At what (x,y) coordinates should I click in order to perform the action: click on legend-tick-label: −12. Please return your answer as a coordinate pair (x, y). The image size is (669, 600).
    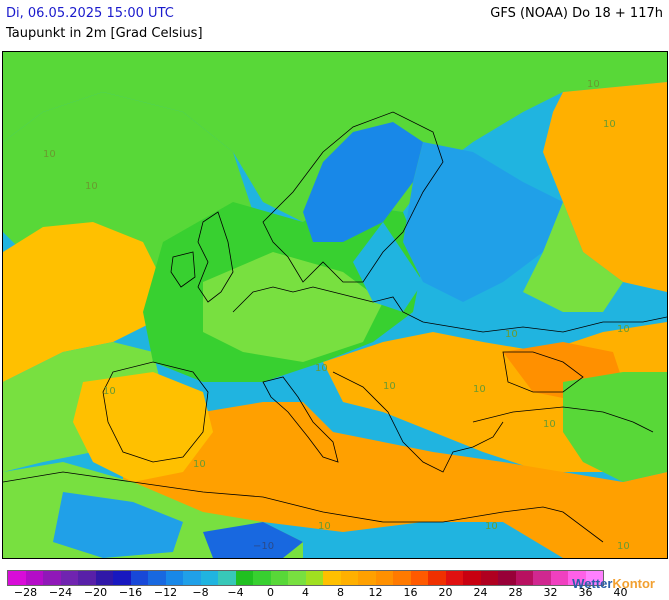
    Looking at the image, I should click on (165, 592).